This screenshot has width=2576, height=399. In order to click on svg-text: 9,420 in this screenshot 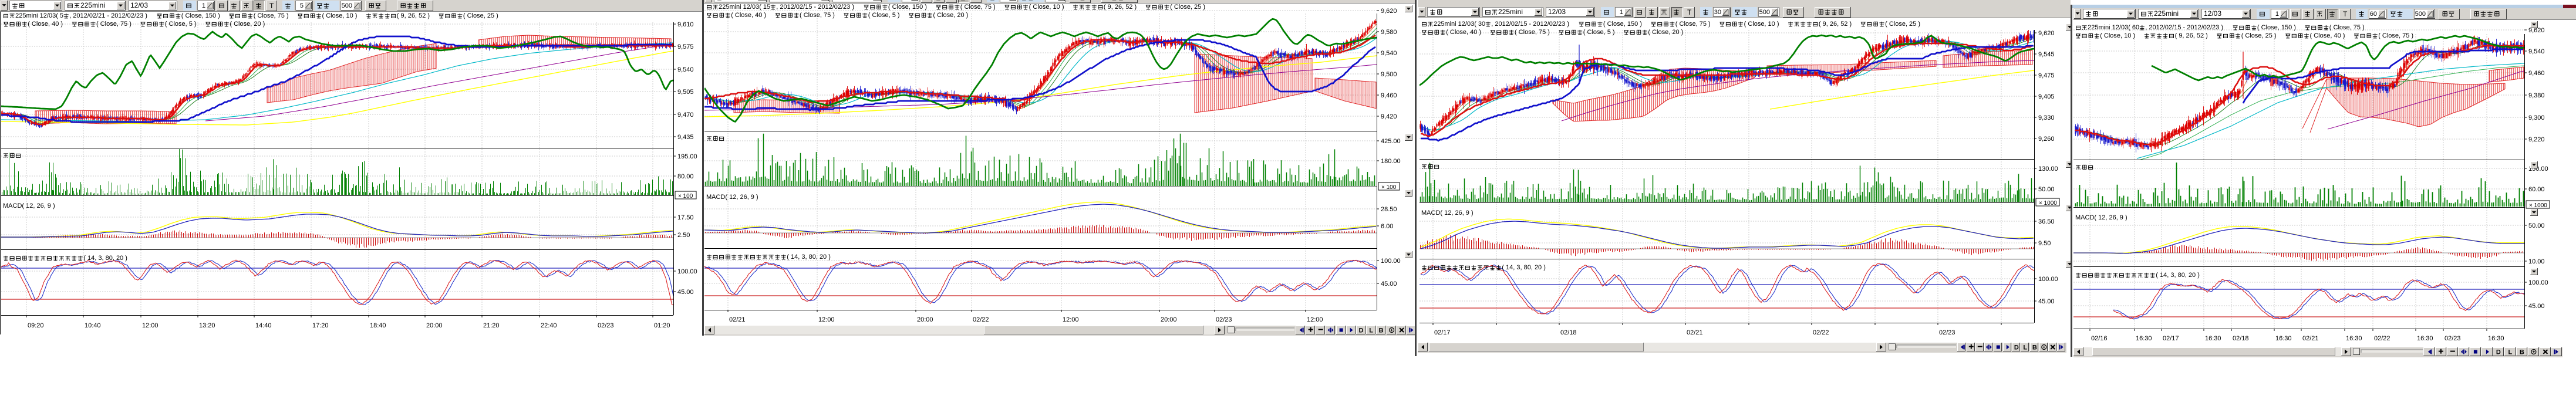, I will do `click(1389, 116)`.